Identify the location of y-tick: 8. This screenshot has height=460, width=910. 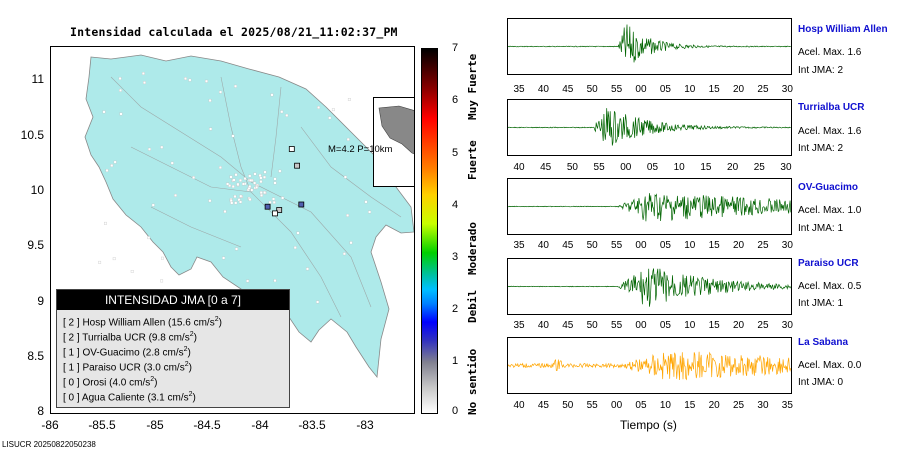
(40, 411).